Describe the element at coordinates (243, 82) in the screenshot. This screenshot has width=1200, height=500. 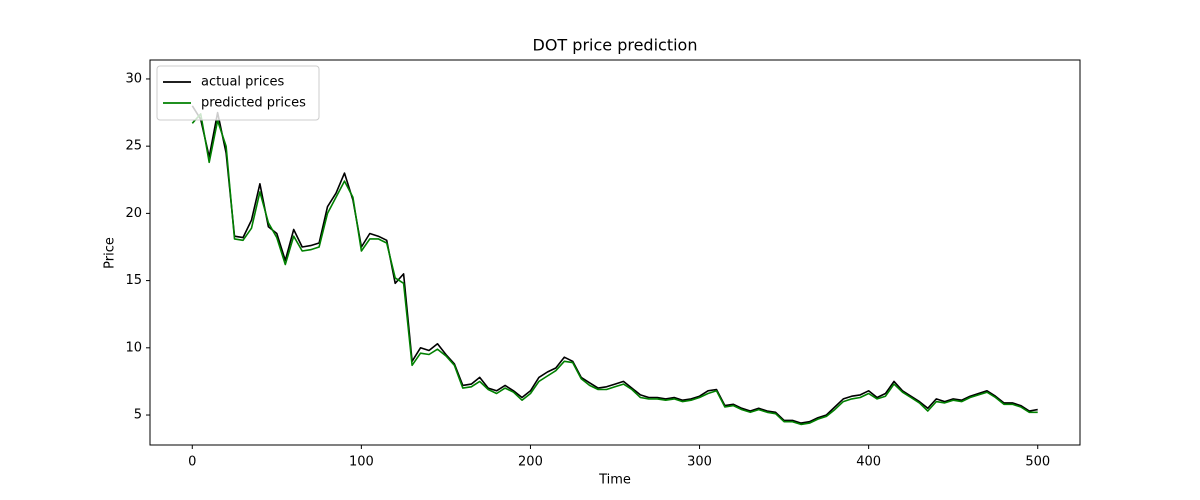
I see `legend-label: actual prices` at that location.